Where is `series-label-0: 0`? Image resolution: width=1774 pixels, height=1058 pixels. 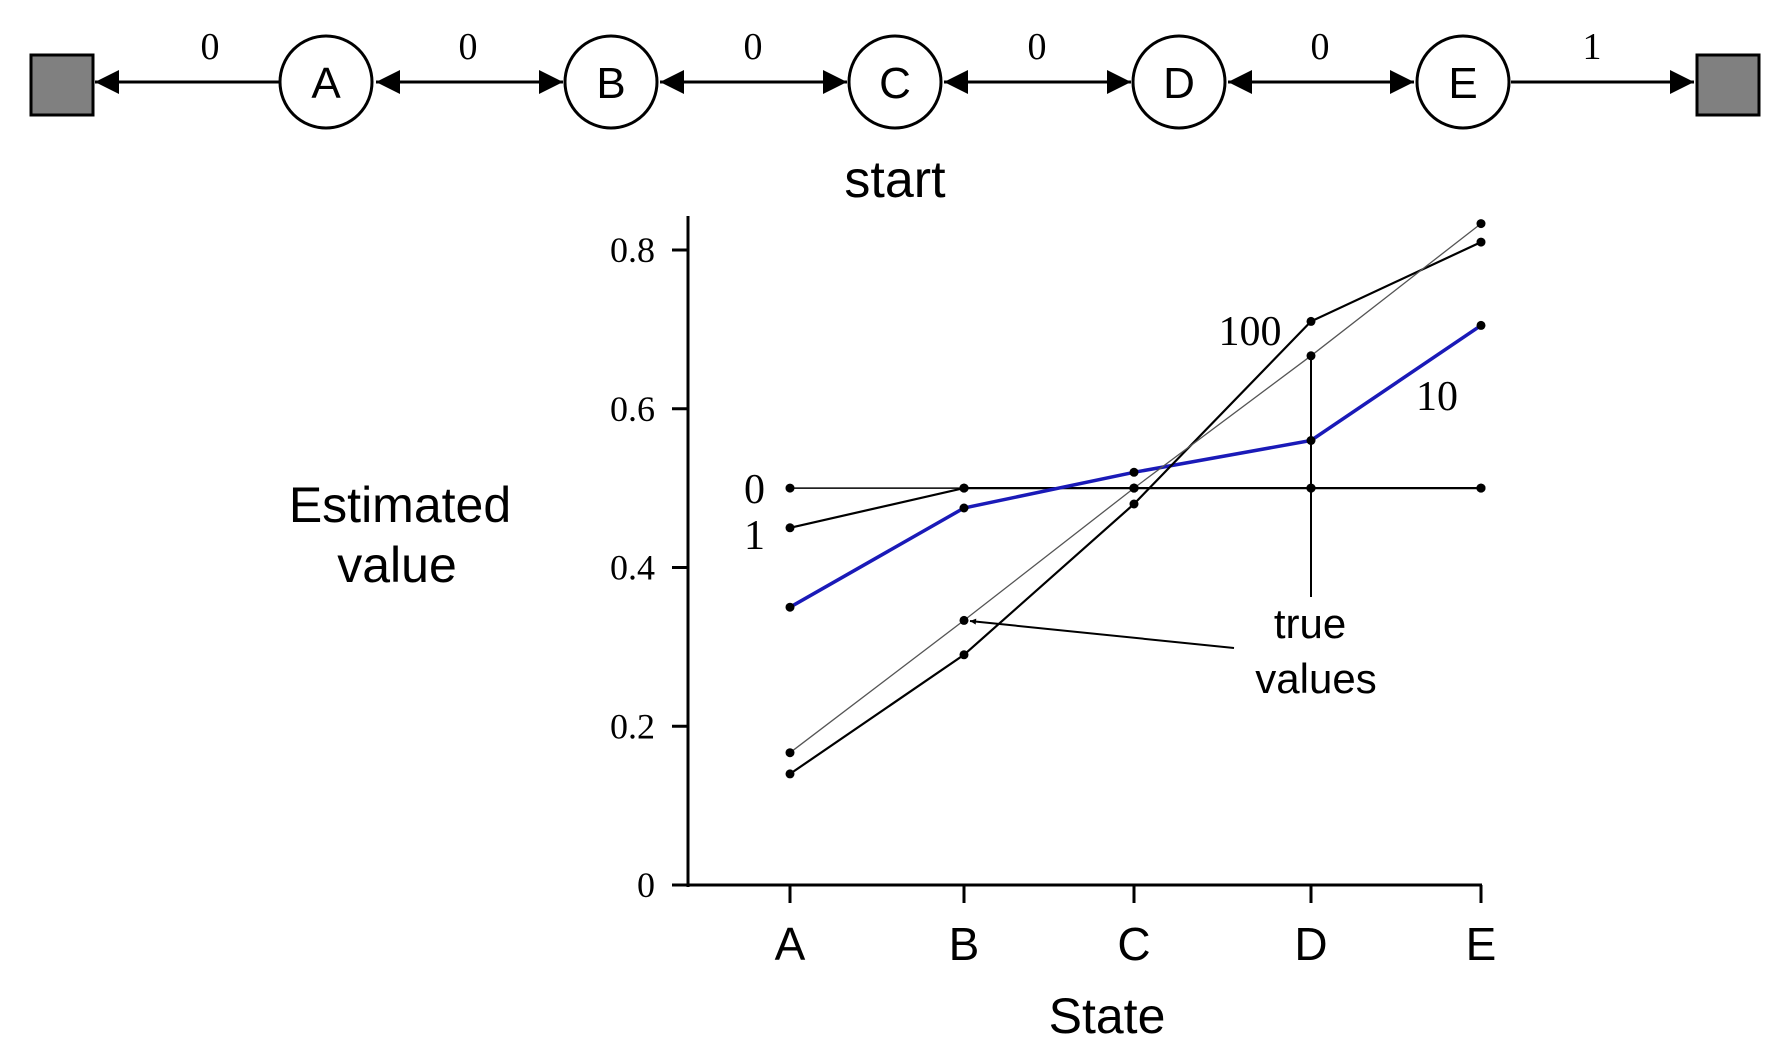
series-label-0: 0 is located at coordinates (754, 490).